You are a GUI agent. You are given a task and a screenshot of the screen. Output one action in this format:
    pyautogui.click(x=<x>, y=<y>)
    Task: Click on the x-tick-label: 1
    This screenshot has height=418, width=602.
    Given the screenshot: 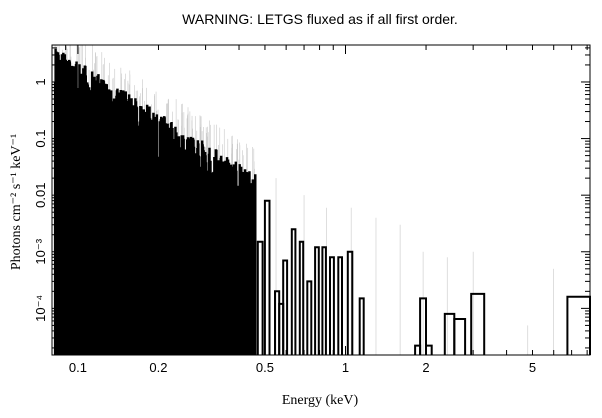 What is the action you would take?
    pyautogui.click(x=345, y=367)
    